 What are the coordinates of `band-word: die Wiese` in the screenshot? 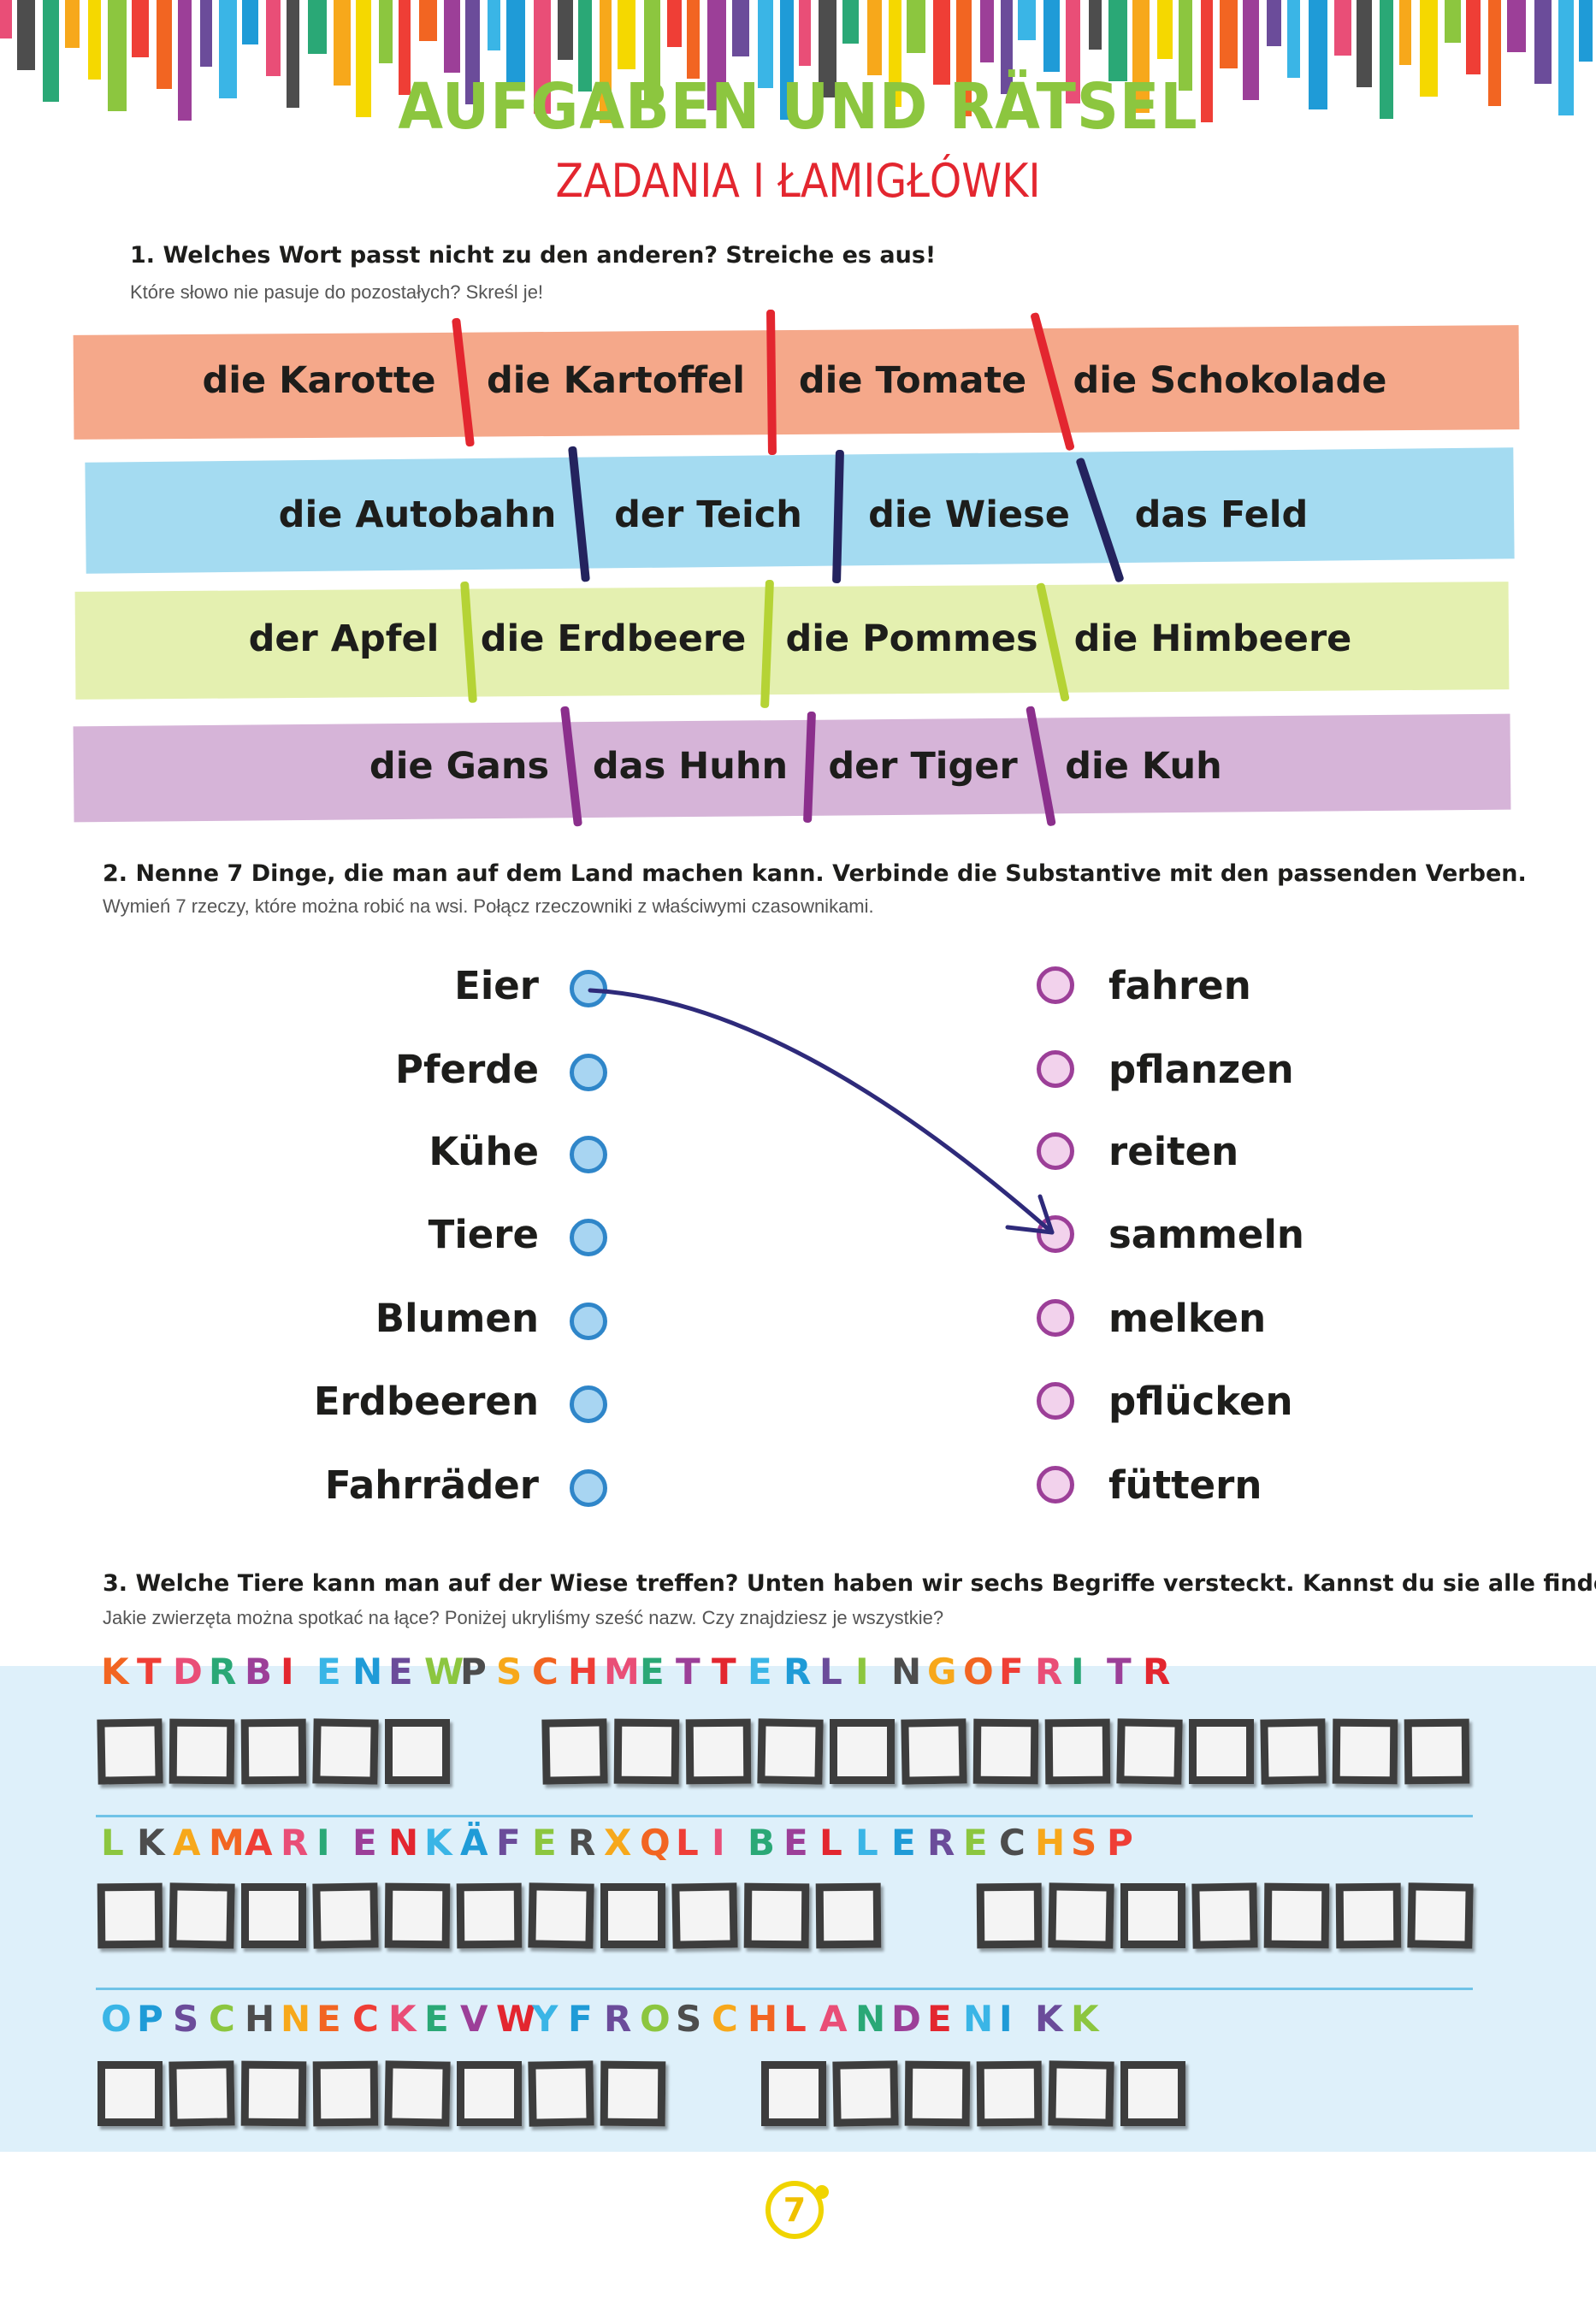 It's located at (969, 514).